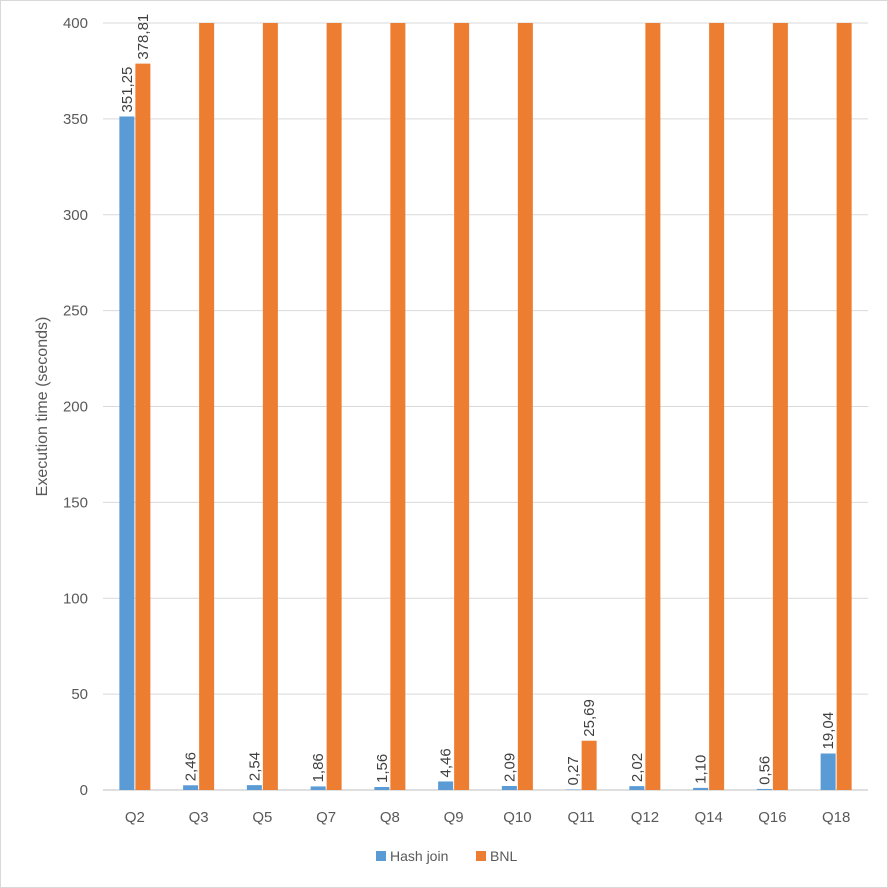 This screenshot has height=888, width=888. Describe the element at coordinates (454, 817) in the screenshot. I see `x-tick-label: Q9` at that location.